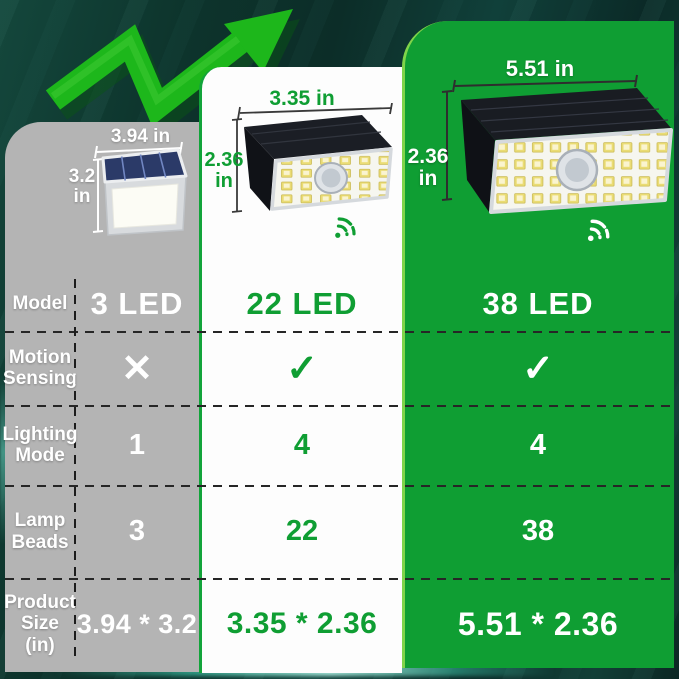  I want to click on cell-product-size-38led: 5.51 * 2.36, so click(538, 623).